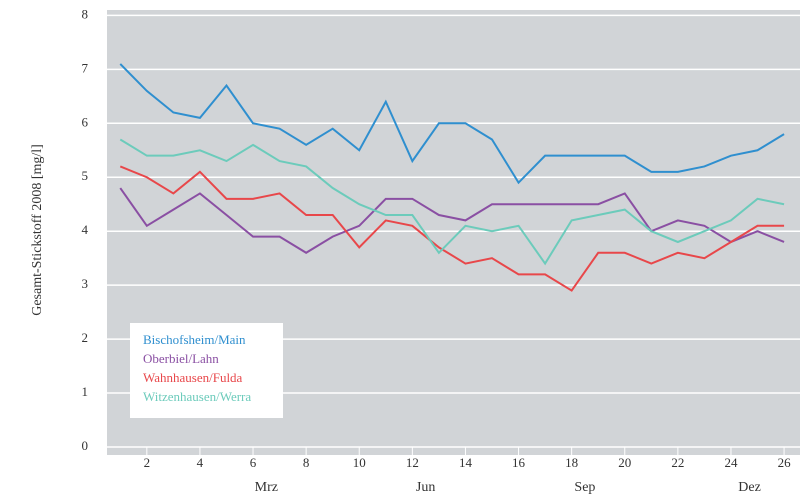  Describe the element at coordinates (266, 487) in the screenshot. I see `x-period-label: Mrz` at that location.